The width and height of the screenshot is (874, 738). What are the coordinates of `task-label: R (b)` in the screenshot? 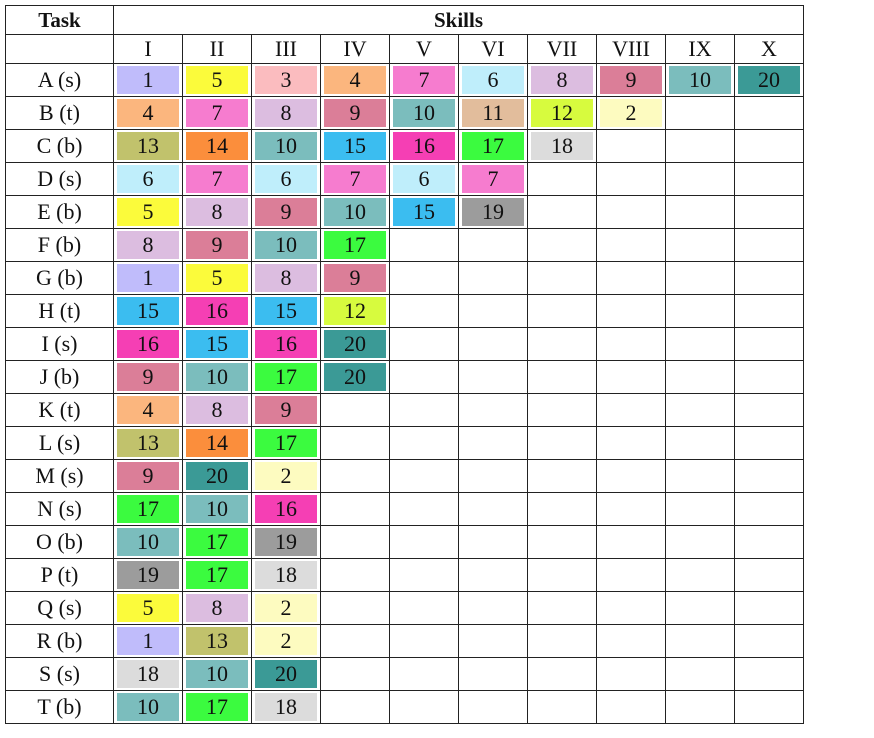 It's located at (59, 641).